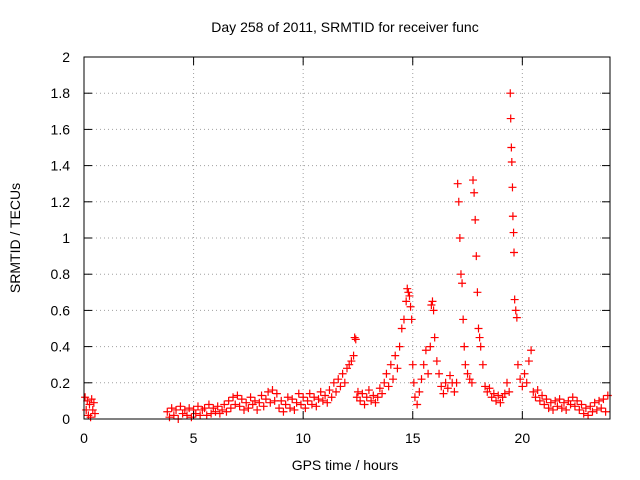 Image resolution: width=640 pixels, height=480 pixels. What do you see at coordinates (303, 438) in the screenshot?
I see `x-tick-label: 10` at bounding box center [303, 438].